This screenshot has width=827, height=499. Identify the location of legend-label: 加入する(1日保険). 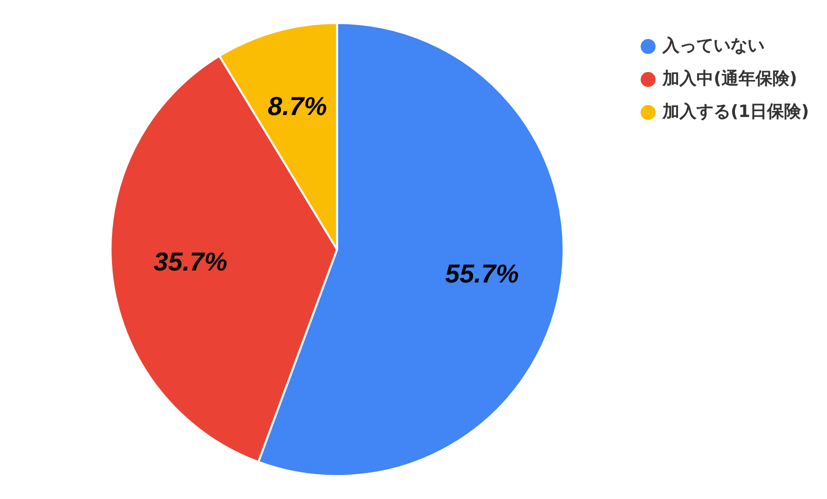
(736, 112).